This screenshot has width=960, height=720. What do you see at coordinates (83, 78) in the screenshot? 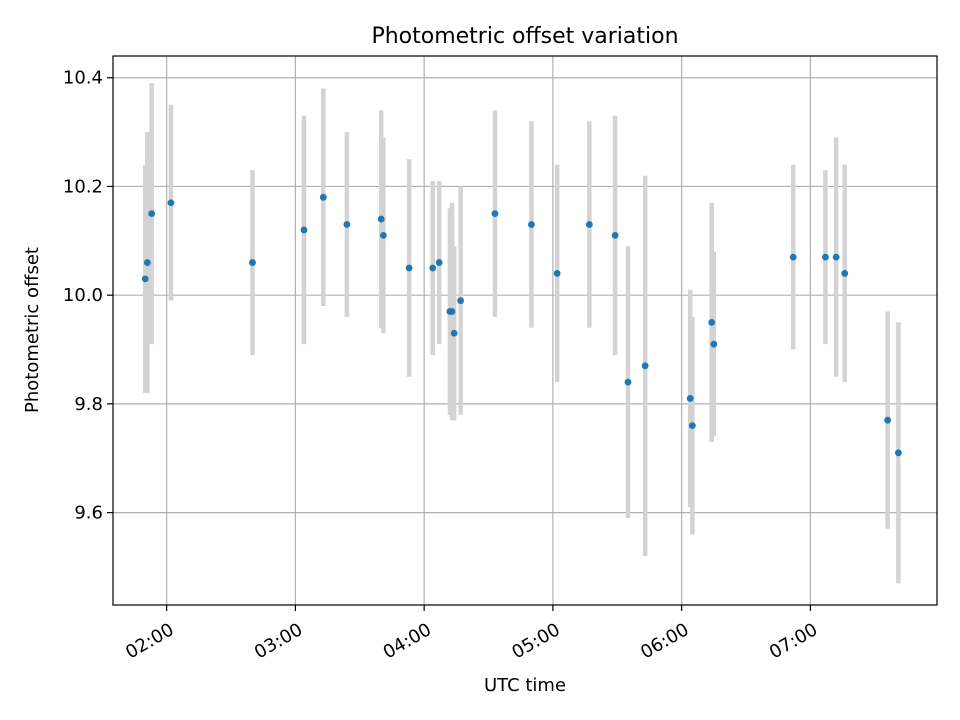
I see `y-tick-label: 10.4` at bounding box center [83, 78].